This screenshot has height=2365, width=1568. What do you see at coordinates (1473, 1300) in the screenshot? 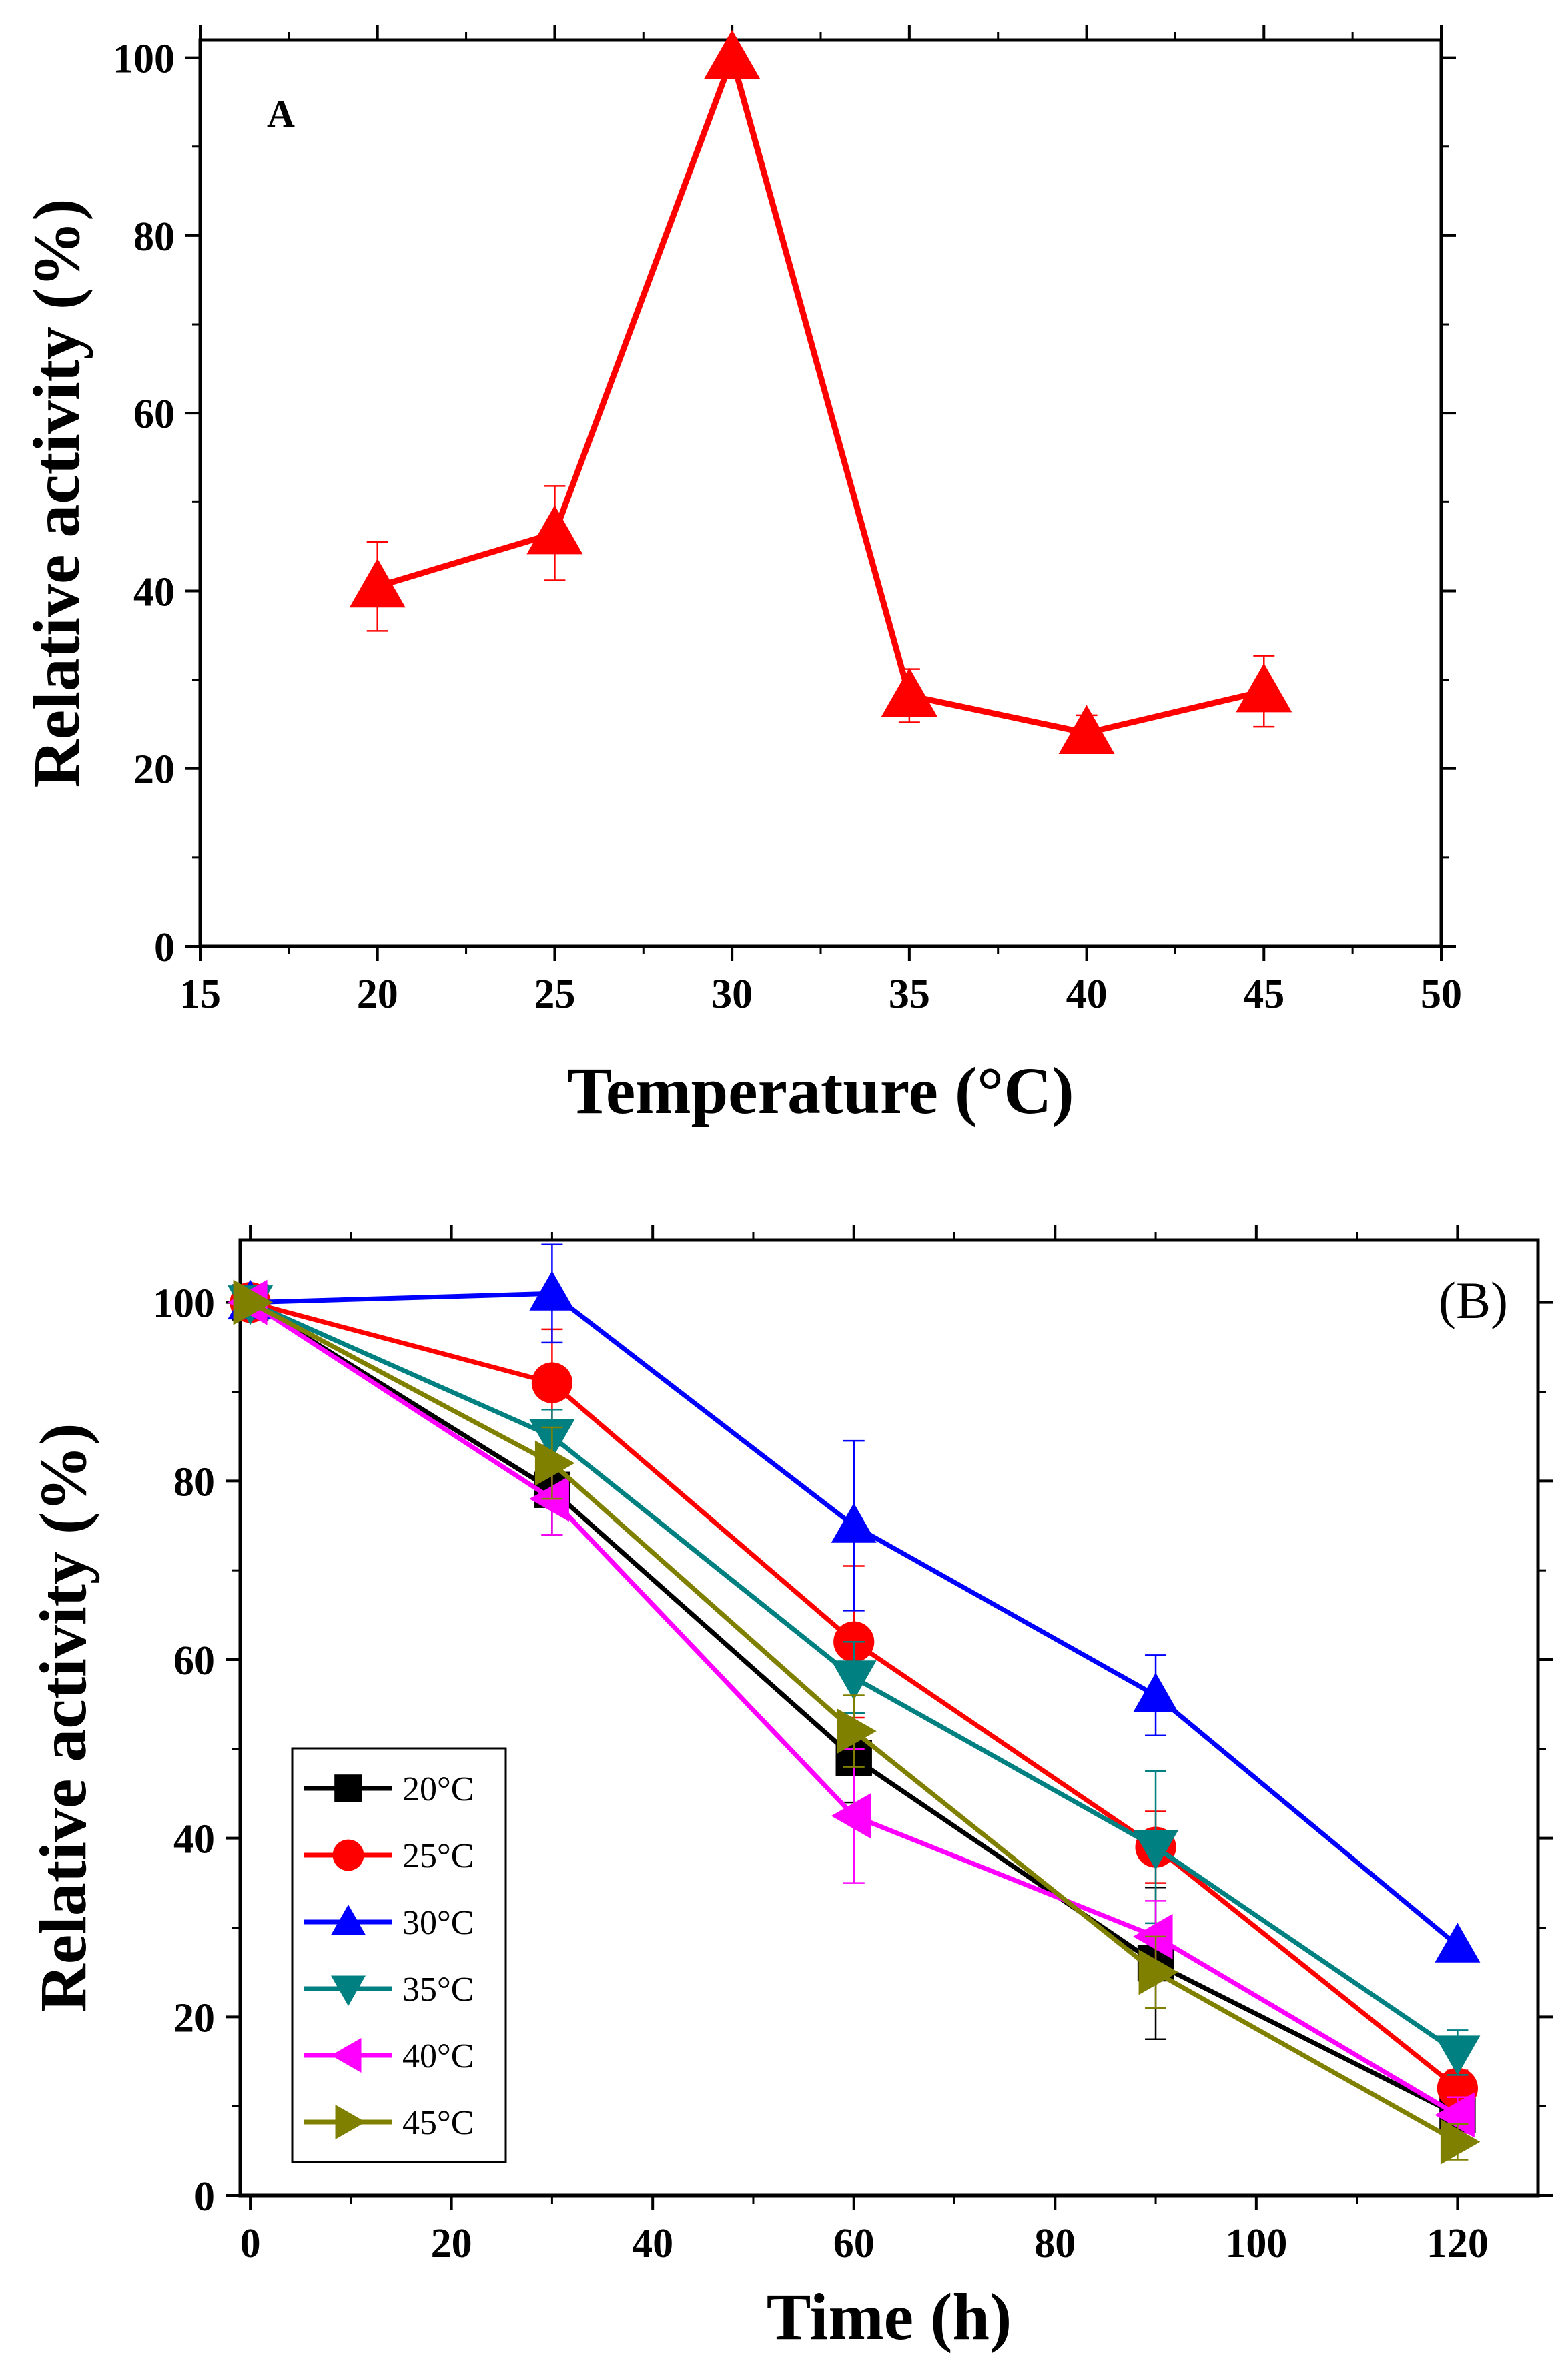
I see `panel-label: (B)` at bounding box center [1473, 1300].